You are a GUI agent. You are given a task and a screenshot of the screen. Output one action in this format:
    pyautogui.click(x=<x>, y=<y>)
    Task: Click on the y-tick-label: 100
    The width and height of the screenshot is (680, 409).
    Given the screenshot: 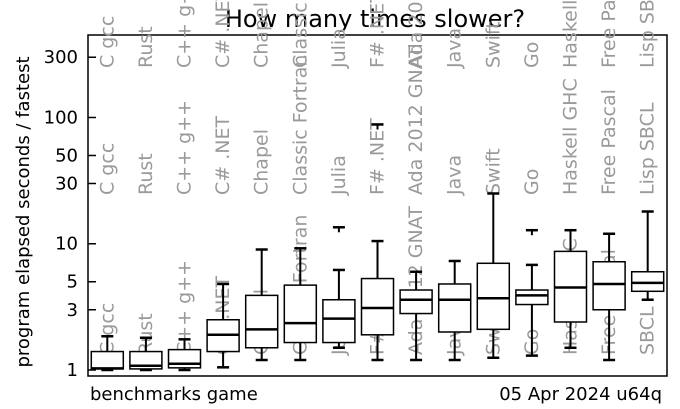 What is the action you would take?
    pyautogui.click(x=61, y=117)
    